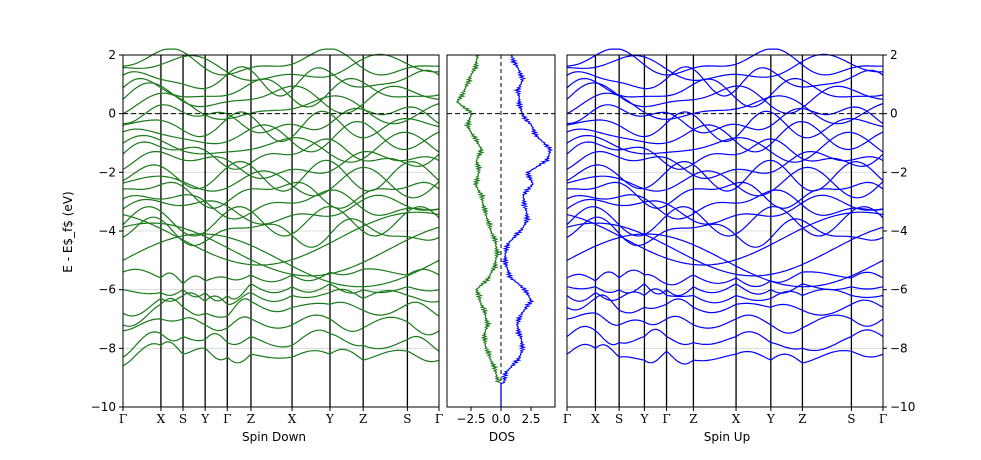 The image size is (981, 460). What do you see at coordinates (478, 230) in the screenshot?
I see `dos-spin-down-line` at bounding box center [478, 230].